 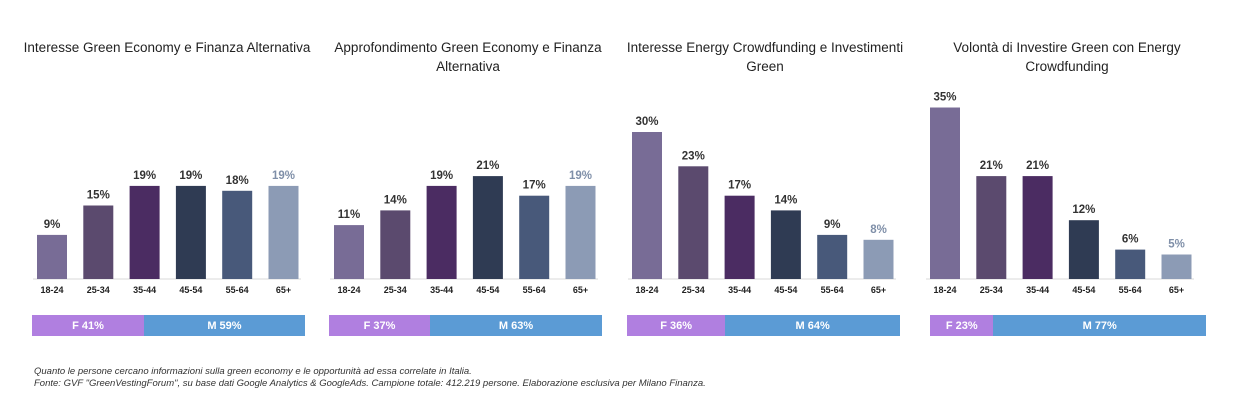 I want to click on gender-female-segment: F 41%, so click(x=88, y=325).